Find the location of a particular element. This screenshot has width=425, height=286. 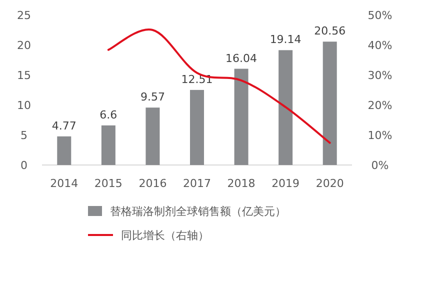

y-tick-label: 15 is located at coordinates (24, 75).